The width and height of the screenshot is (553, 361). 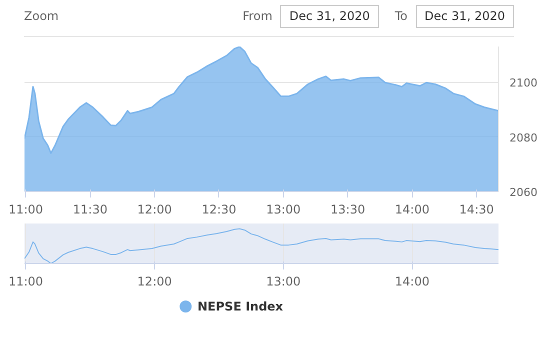 What do you see at coordinates (41, 16) in the screenshot?
I see `text: Zoom` at bounding box center [41, 16].